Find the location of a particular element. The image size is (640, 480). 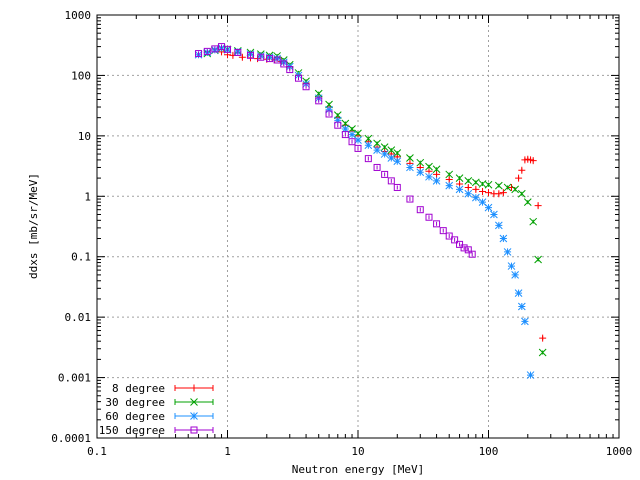

legend-label: 8 degree is located at coordinates (138, 388).